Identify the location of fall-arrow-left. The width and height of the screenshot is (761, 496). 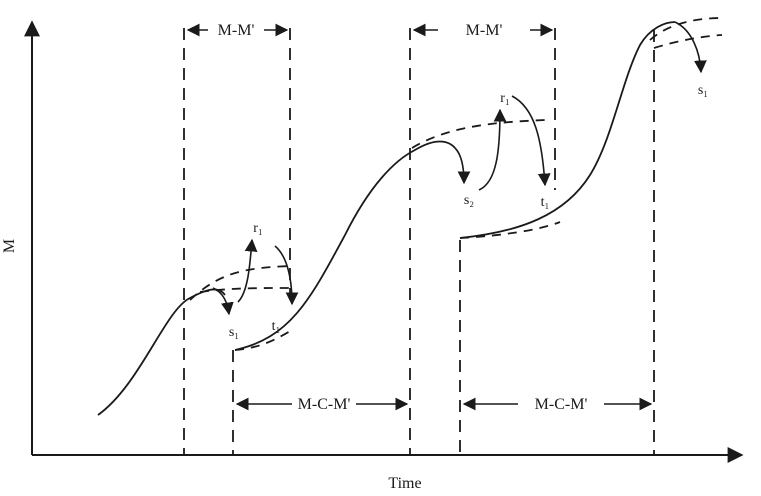
(286, 275).